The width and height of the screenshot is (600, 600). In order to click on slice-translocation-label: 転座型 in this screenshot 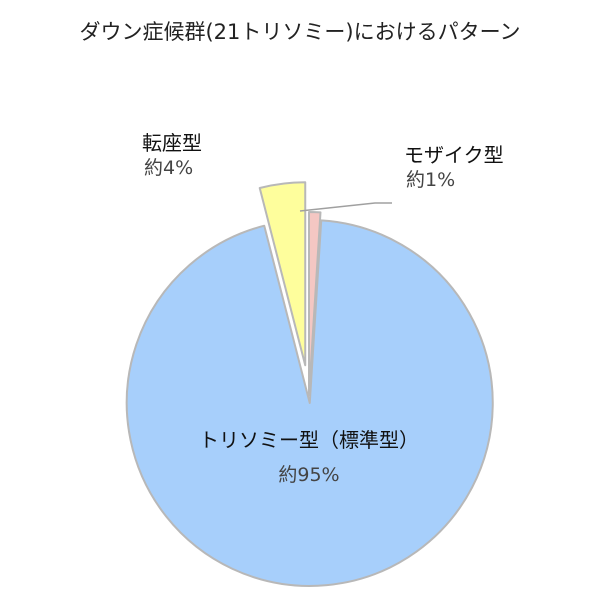, I will do `click(172, 143)`.